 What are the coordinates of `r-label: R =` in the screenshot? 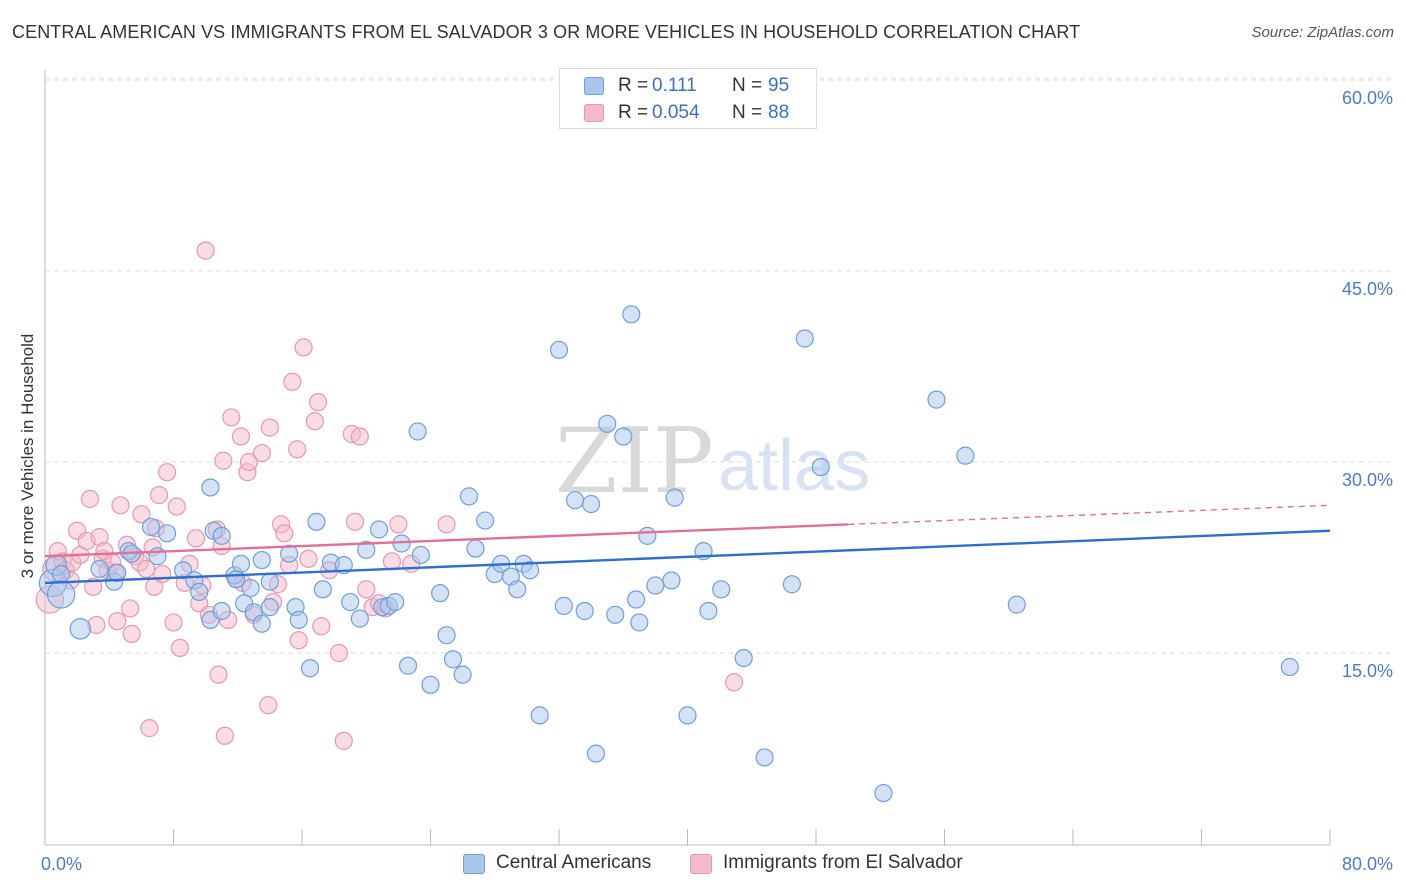 It's located at (633, 112).